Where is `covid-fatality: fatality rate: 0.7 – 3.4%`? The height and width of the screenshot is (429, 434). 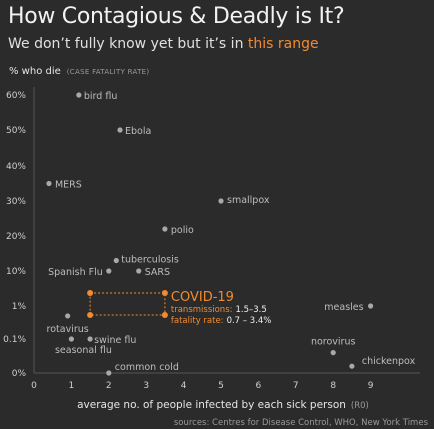
covid-fatality: fatality rate: 0.7 – 3.4% is located at coordinates (221, 321).